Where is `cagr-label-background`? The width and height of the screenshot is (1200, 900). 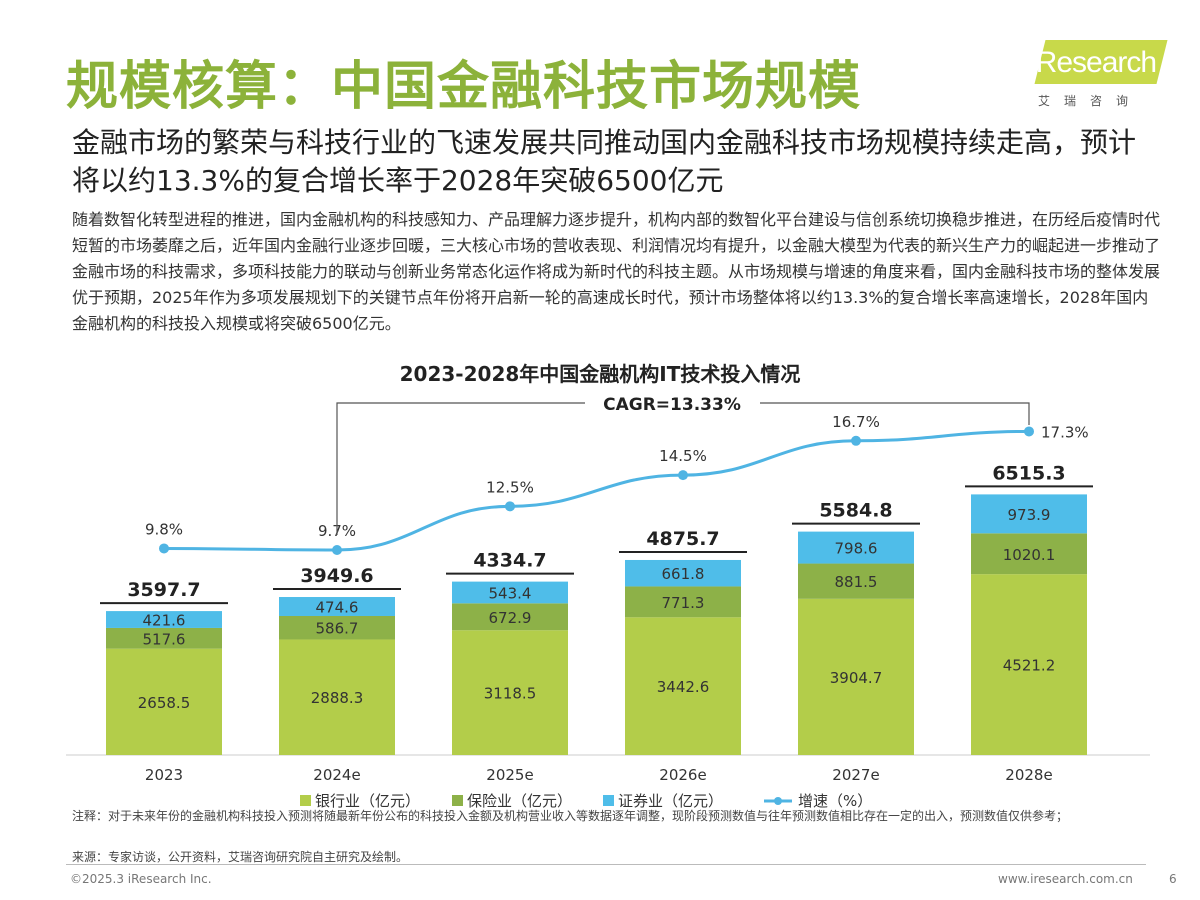
cagr-label-background is located at coordinates (672, 403).